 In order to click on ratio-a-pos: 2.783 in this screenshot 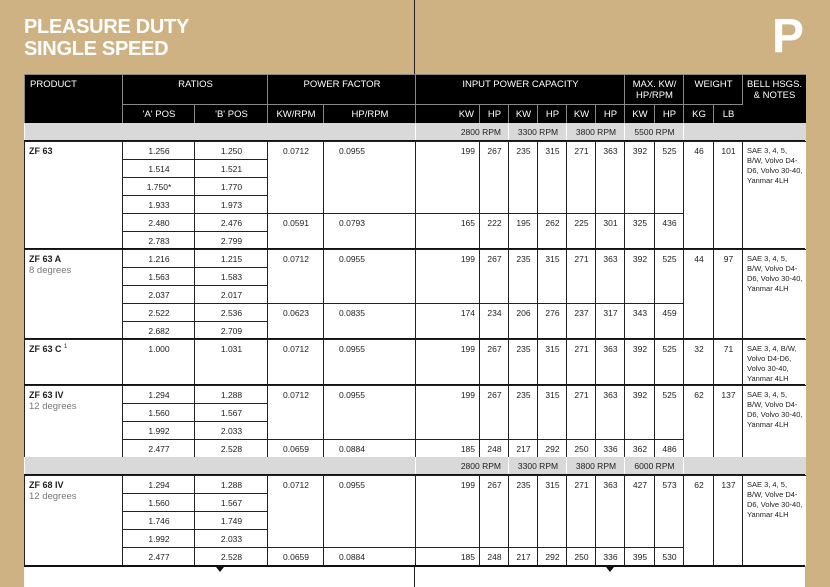, I will do `click(158, 240)`.